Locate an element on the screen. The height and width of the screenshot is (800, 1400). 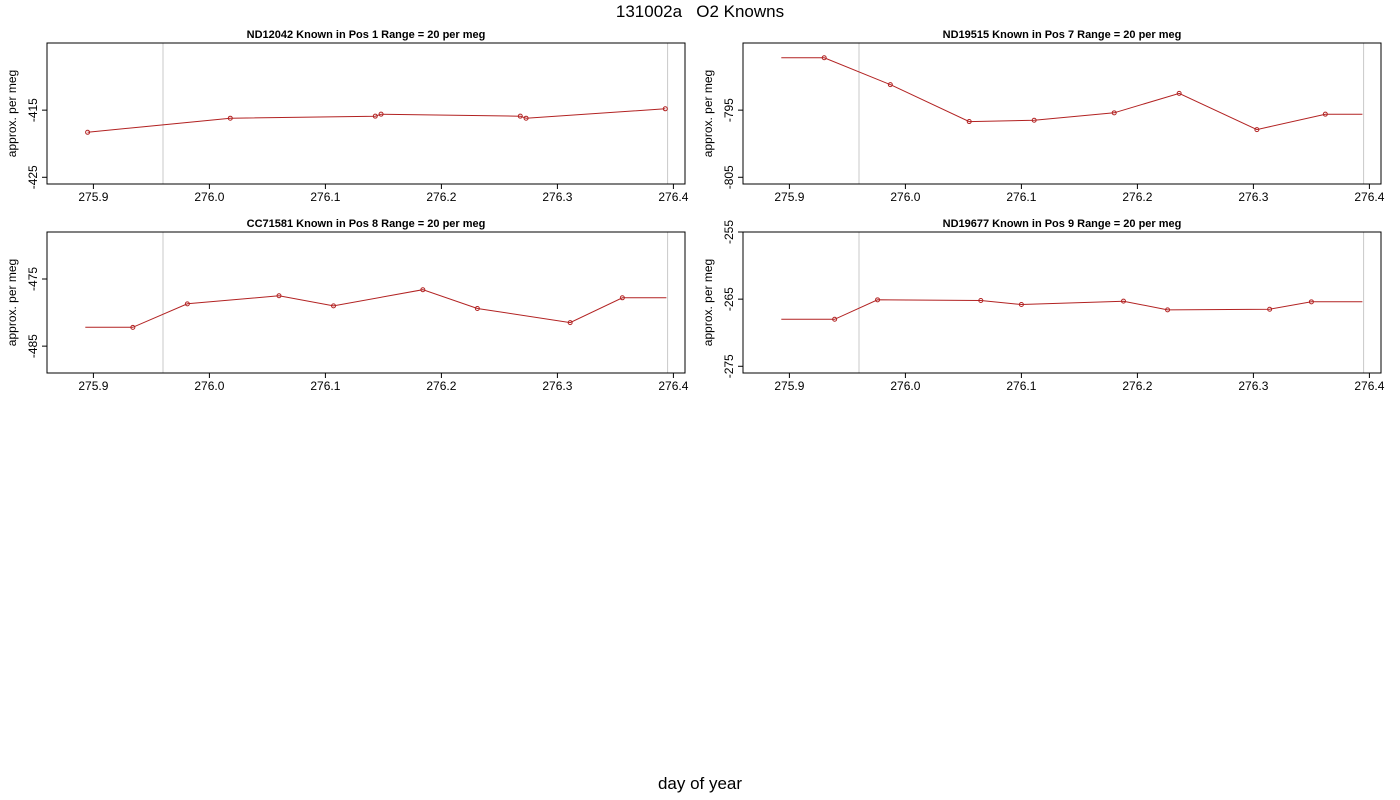
x-axis-label: day of year is located at coordinates (700, 783).